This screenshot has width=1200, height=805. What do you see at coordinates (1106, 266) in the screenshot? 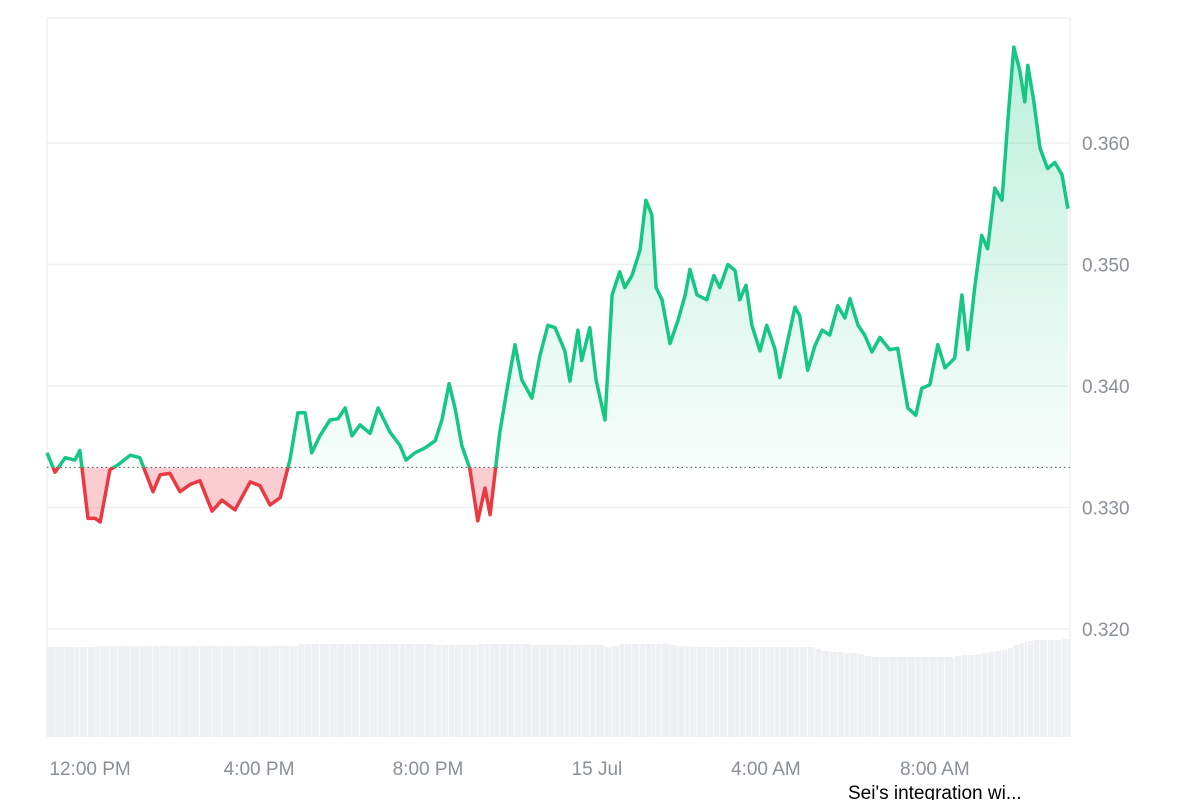
I see `y-tick-label: 0.350` at bounding box center [1106, 266].